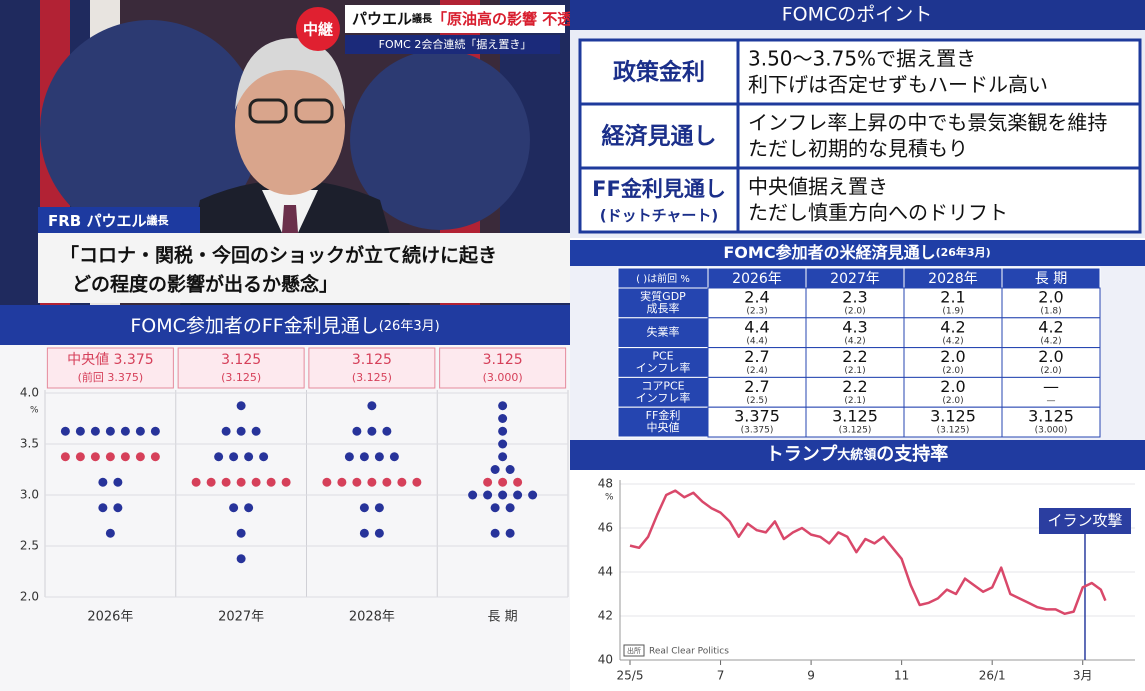 This screenshot has width=1145, height=691. What do you see at coordinates (630, 676) in the screenshot?
I see `x-tick-label: 25/5` at bounding box center [630, 676].